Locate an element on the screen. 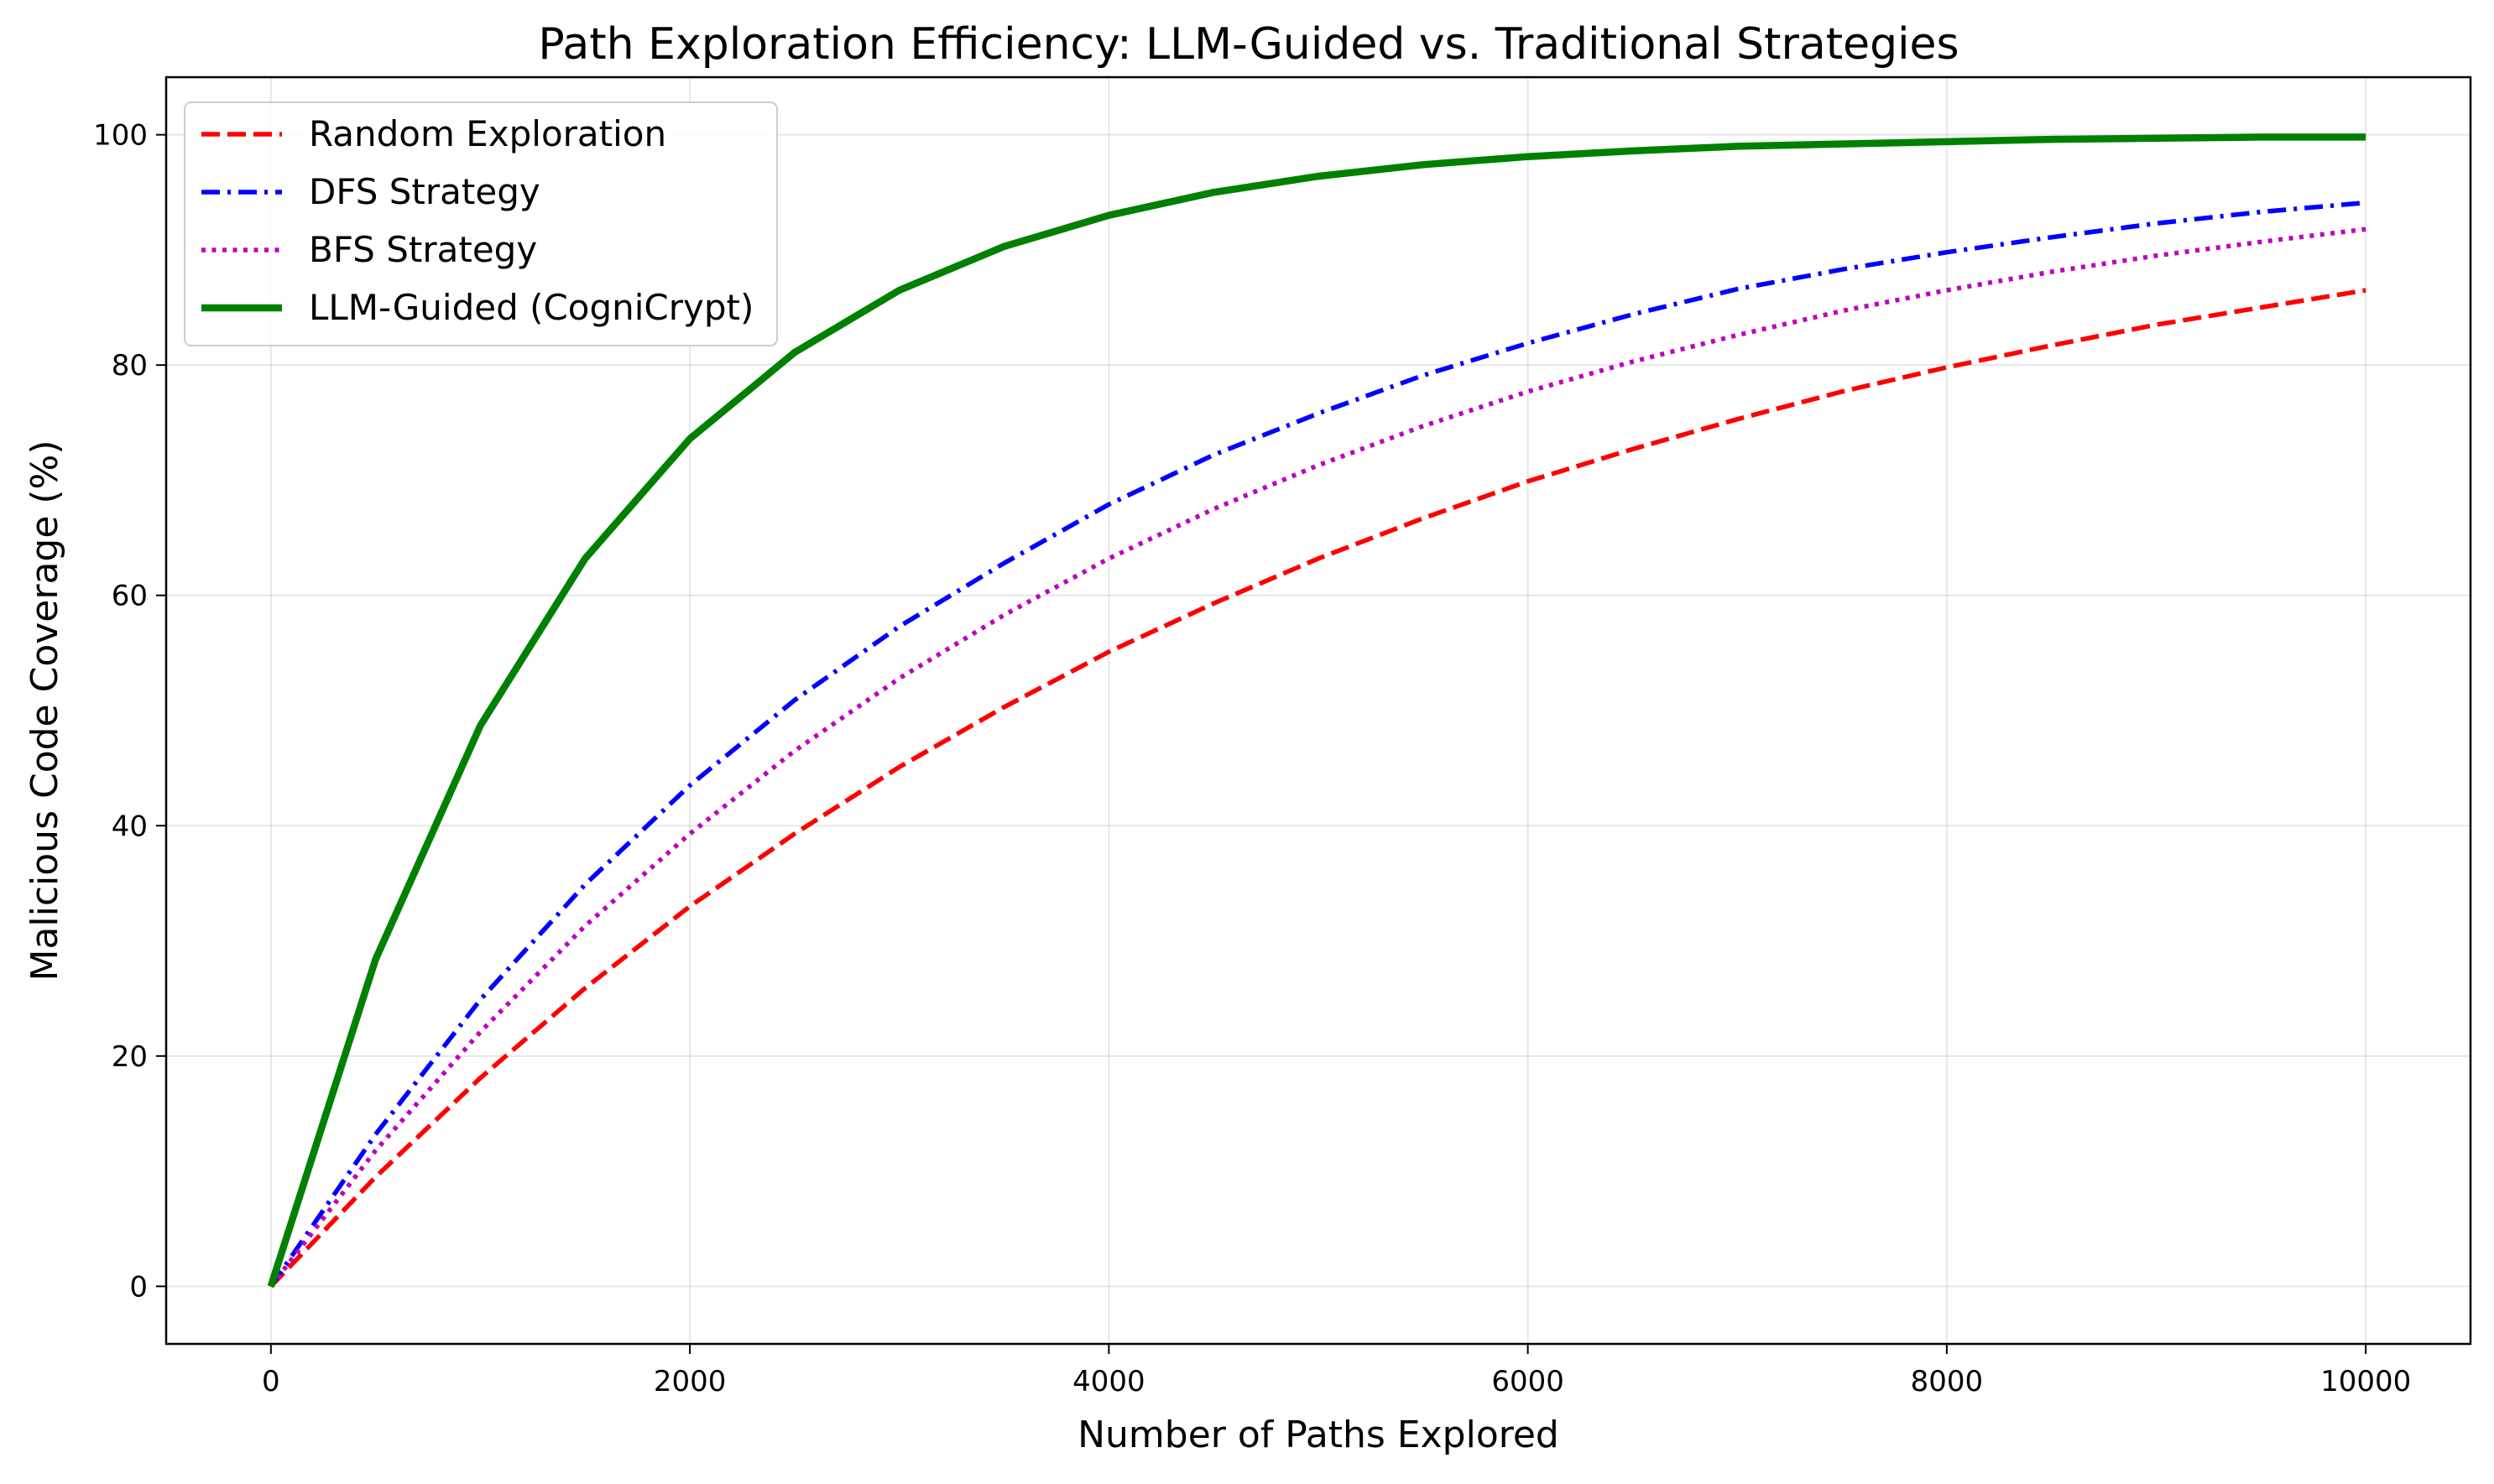 Image resolution: width=2494 pixels, height=1484 pixels. legend-box is located at coordinates (481, 224).